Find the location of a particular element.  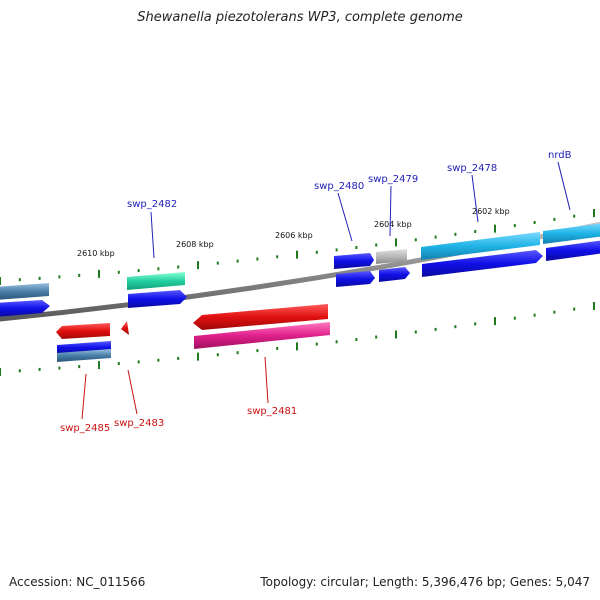

upper-tick-row is located at coordinates (297, 247).